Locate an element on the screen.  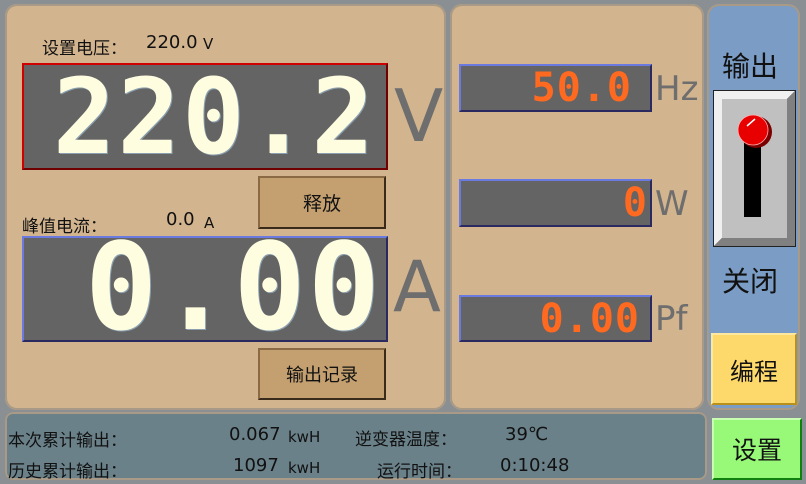
peak-current-value: 0.0 is located at coordinates (180, 219).